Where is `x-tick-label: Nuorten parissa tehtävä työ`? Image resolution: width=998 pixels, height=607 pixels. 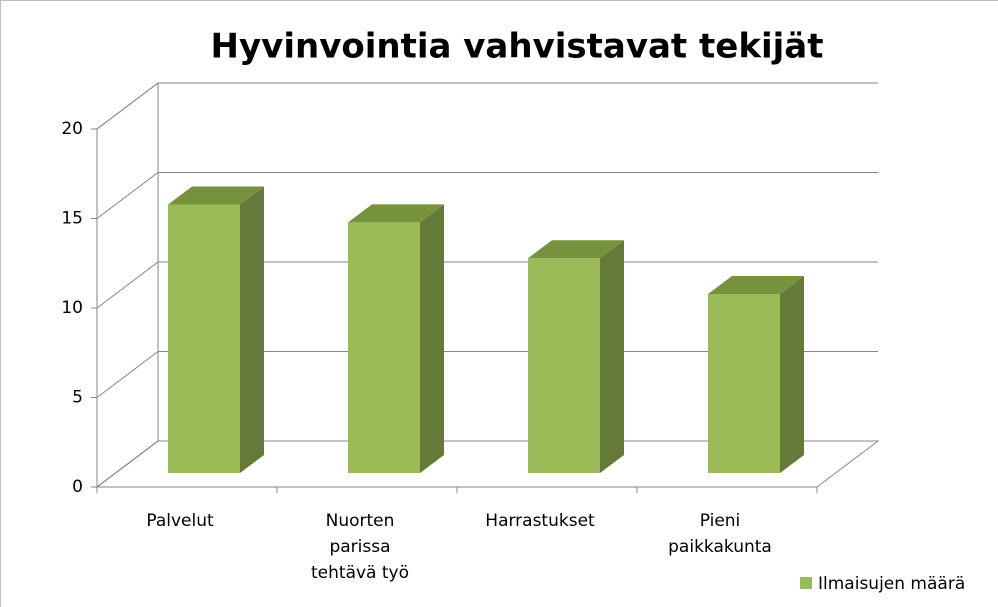
x-tick-label: Nuorten parissa tehtävä työ is located at coordinates (360, 547).